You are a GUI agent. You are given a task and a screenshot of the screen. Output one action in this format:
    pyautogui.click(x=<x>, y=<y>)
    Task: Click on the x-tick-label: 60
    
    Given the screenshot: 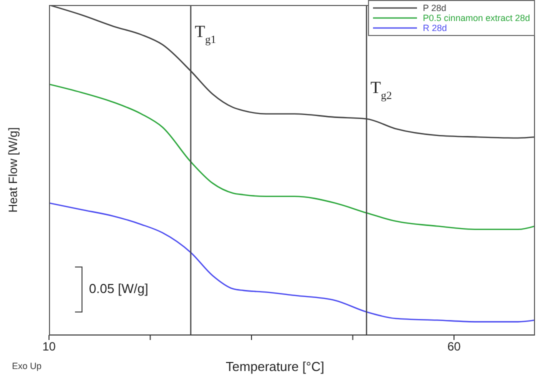 What is the action you would take?
    pyautogui.click(x=454, y=347)
    